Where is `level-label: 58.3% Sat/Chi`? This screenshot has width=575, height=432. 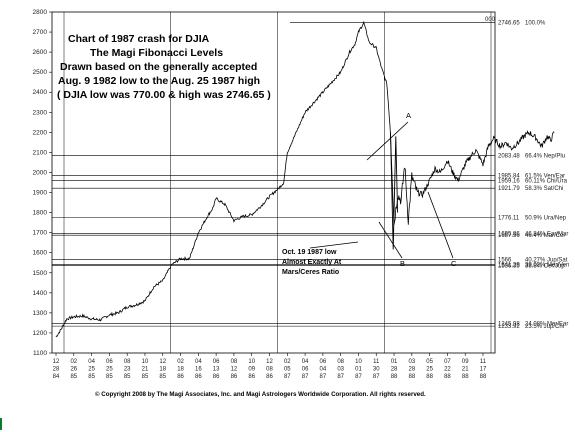
level-label: 58.3% Sat/Chi is located at coordinates (544, 189).